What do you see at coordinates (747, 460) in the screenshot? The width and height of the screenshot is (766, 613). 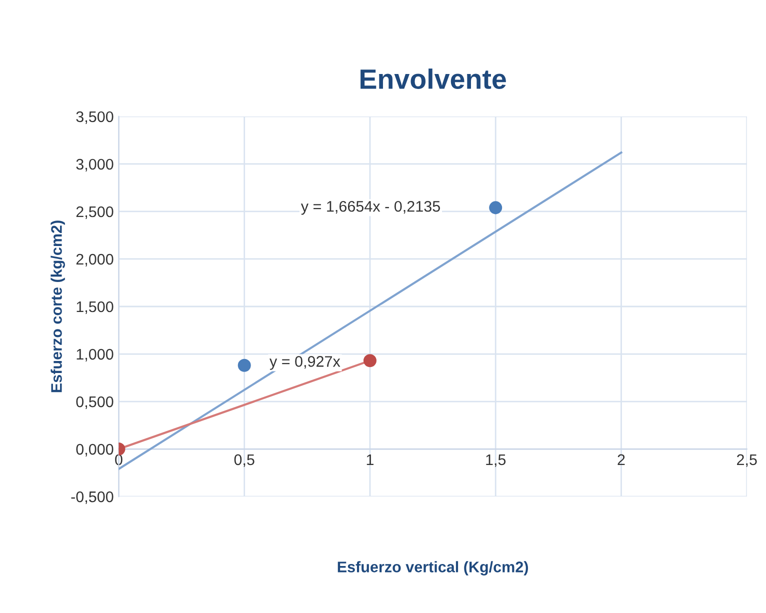 I see `x-tick-label: 2,5` at bounding box center [747, 460].